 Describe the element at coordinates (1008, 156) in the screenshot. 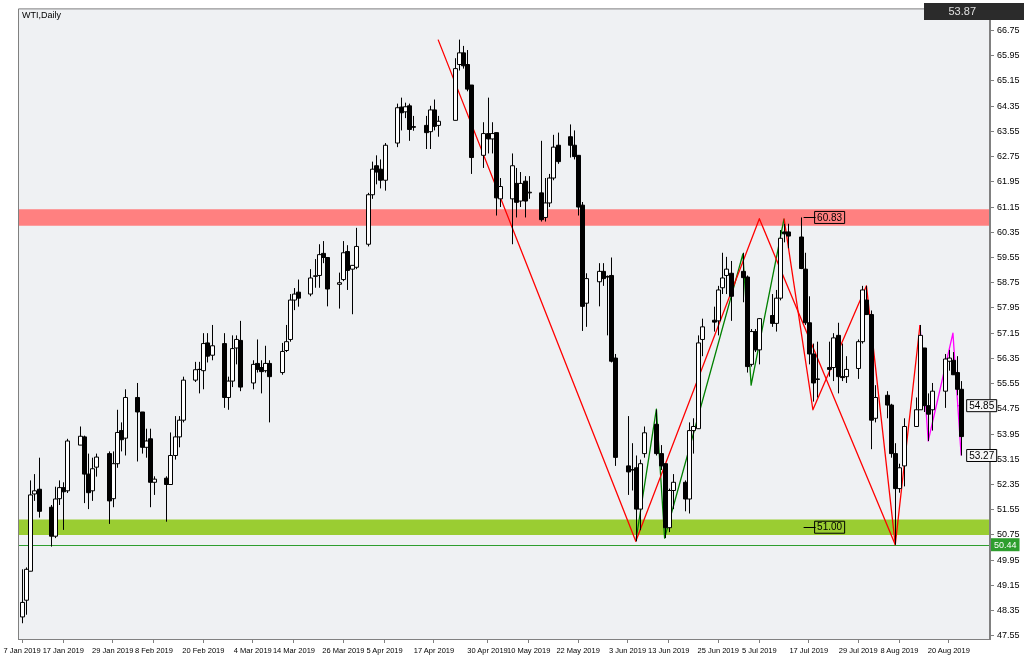

I see `y-tick-label: 62.75` at that location.